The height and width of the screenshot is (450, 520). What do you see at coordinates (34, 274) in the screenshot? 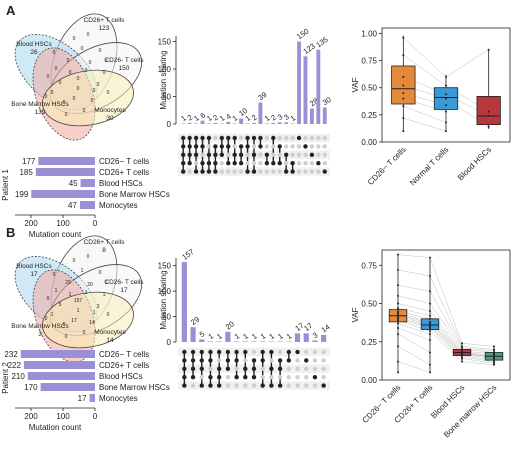
I see `venn-set-count: 17` at bounding box center [34, 274].